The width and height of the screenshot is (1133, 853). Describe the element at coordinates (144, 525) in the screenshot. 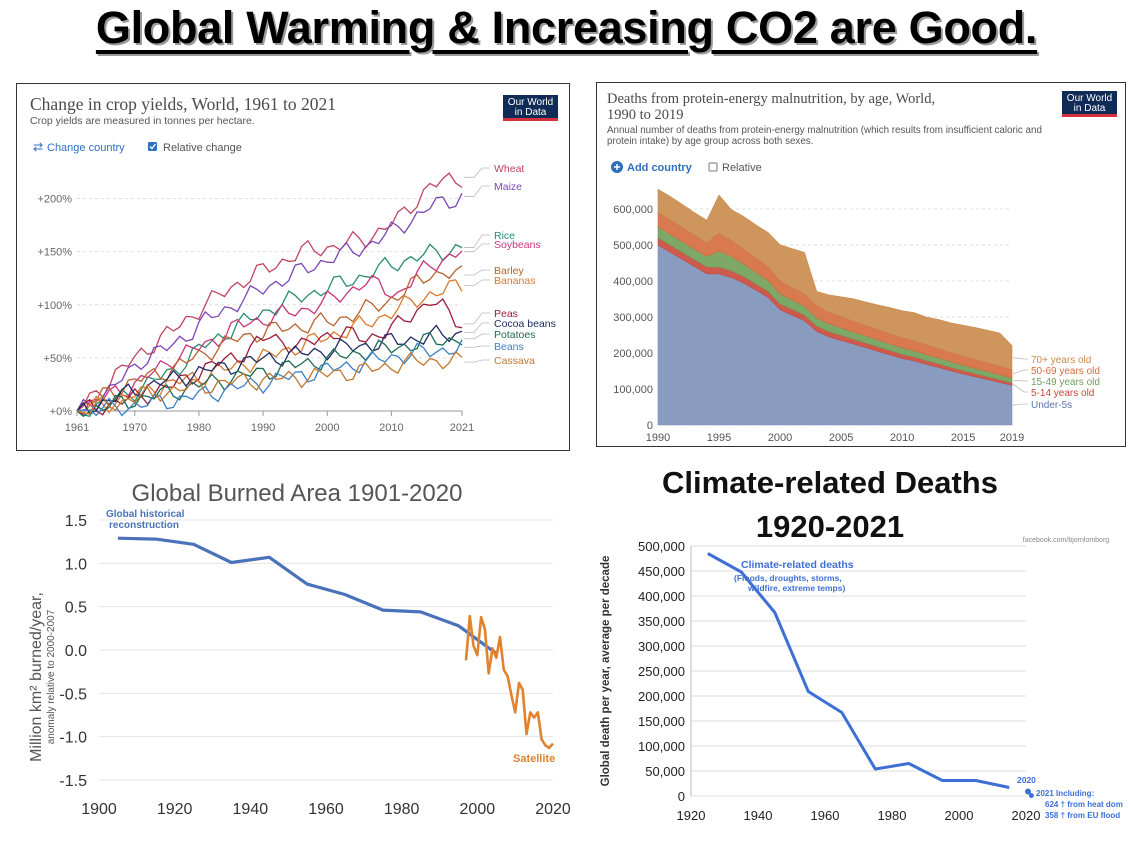

I see `series-label-historical-line2: reconstruction` at that location.